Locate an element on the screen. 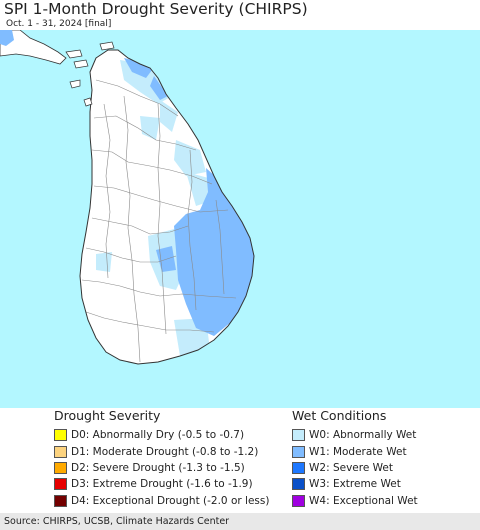  map-title: SPI 1-Month Drought Severity (CHIRPS) is located at coordinates (156, 9).